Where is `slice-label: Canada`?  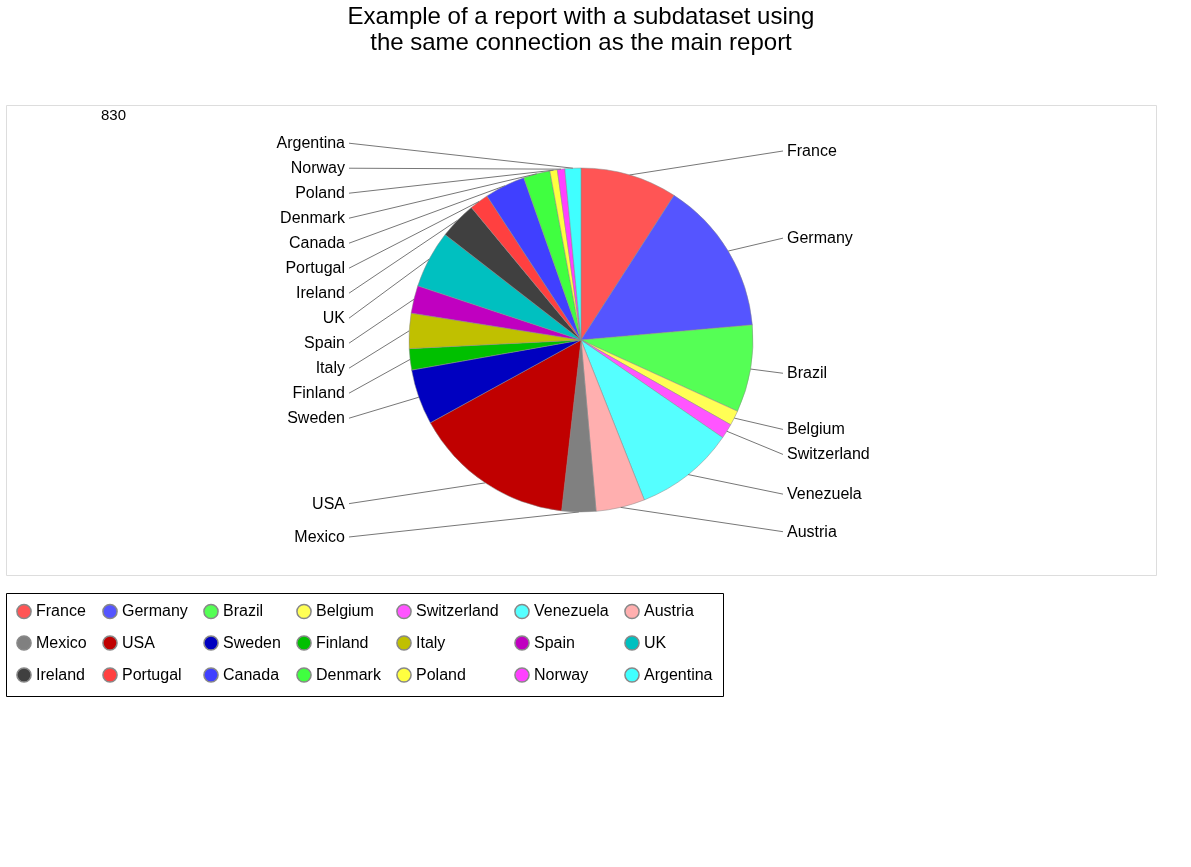
slice-label: Canada is located at coordinates (317, 243).